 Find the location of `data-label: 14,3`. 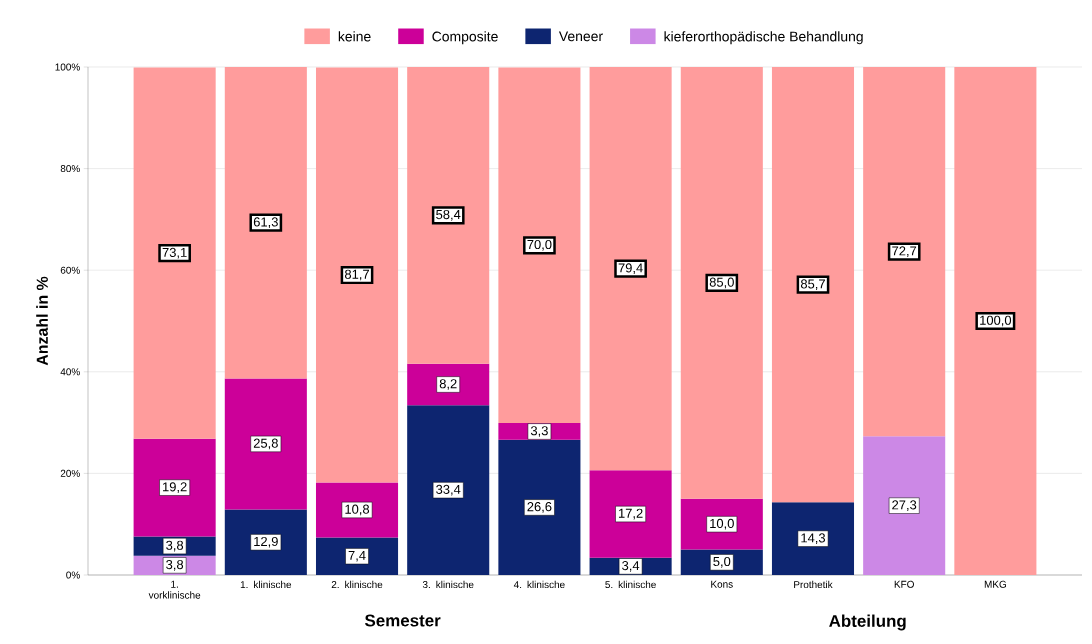

data-label: 14,3 is located at coordinates (813, 539).